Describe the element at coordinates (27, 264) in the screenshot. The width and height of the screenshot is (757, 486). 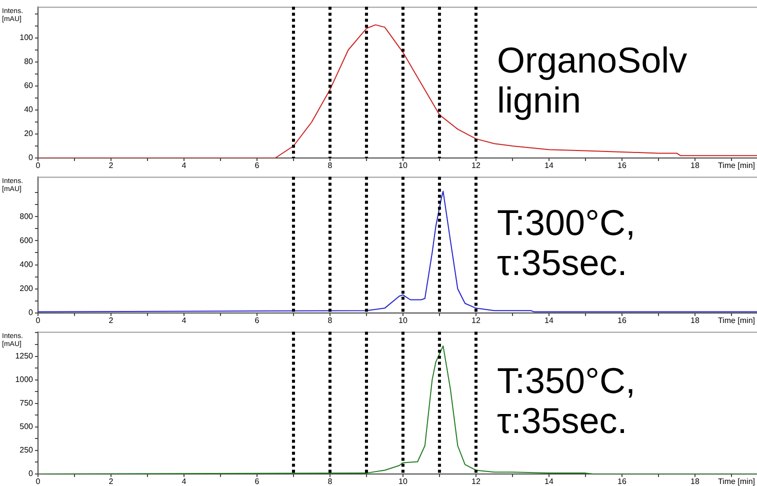
I see `y-tick-label: 400` at that location.